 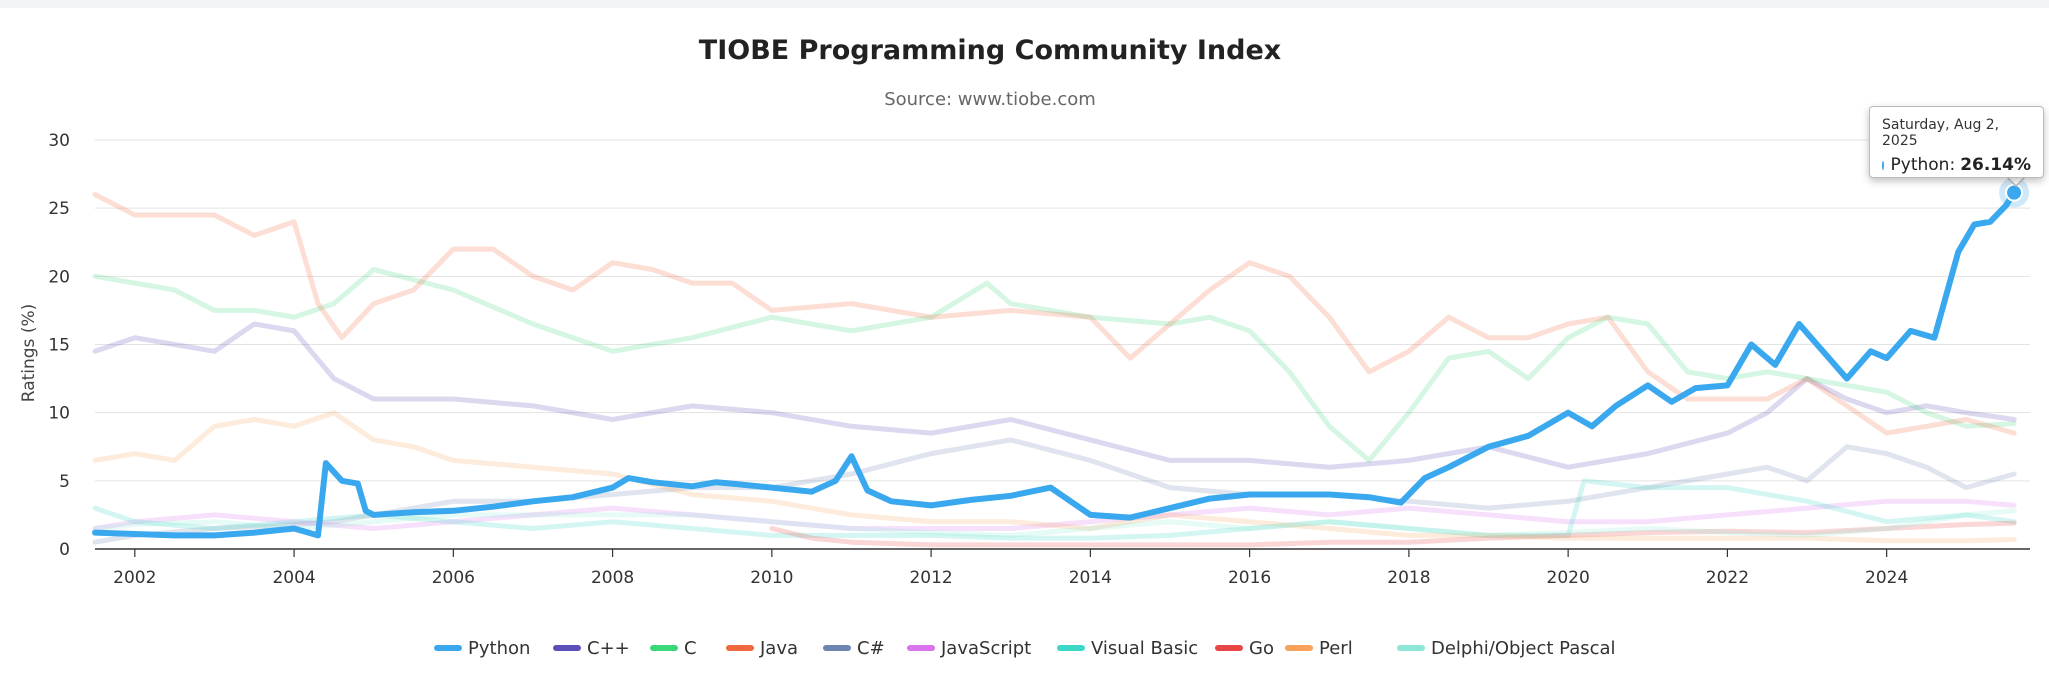 I want to click on legend-item-delphi-object-pascal: Delphi/Object Pascal, so click(x=1506, y=648).